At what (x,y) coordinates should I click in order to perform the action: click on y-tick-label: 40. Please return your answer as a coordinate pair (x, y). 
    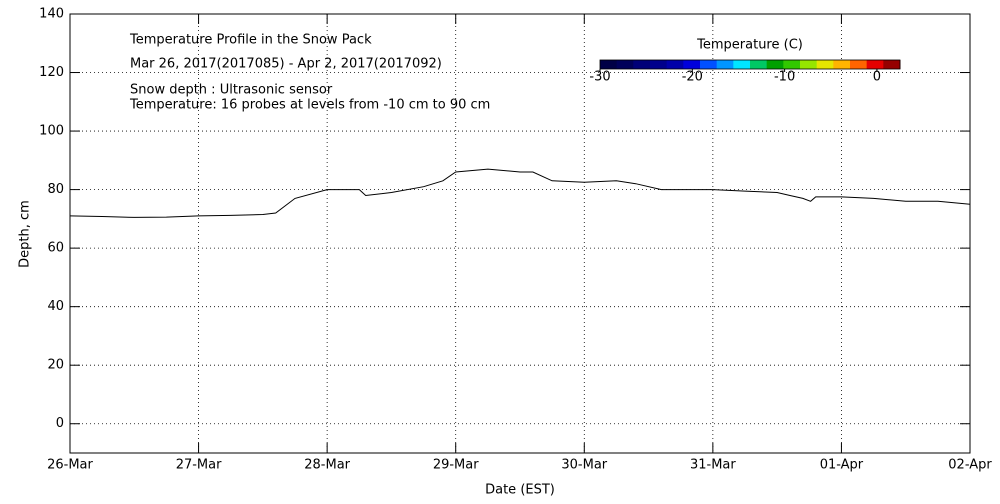
    Looking at the image, I should click on (55, 306).